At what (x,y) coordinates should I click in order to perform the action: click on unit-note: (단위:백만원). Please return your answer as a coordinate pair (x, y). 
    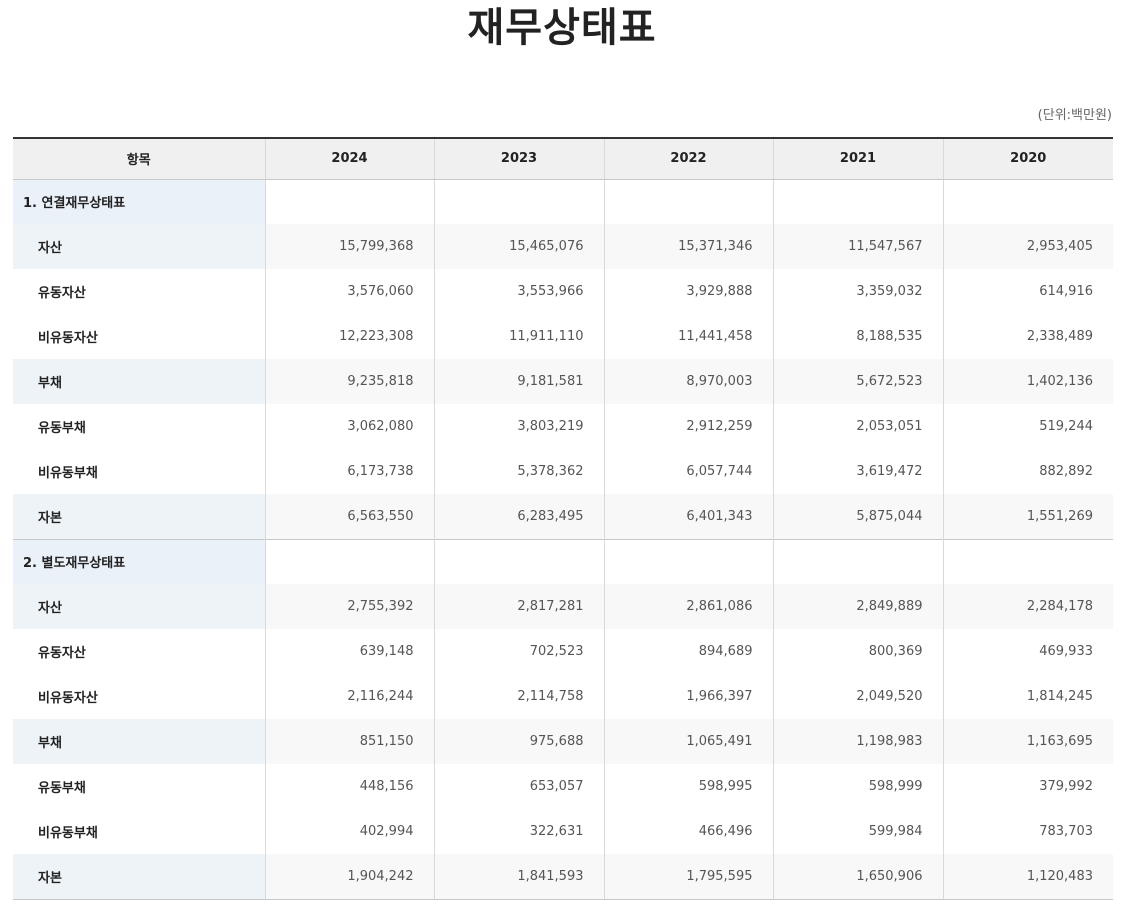
    Looking at the image, I should click on (1074, 115).